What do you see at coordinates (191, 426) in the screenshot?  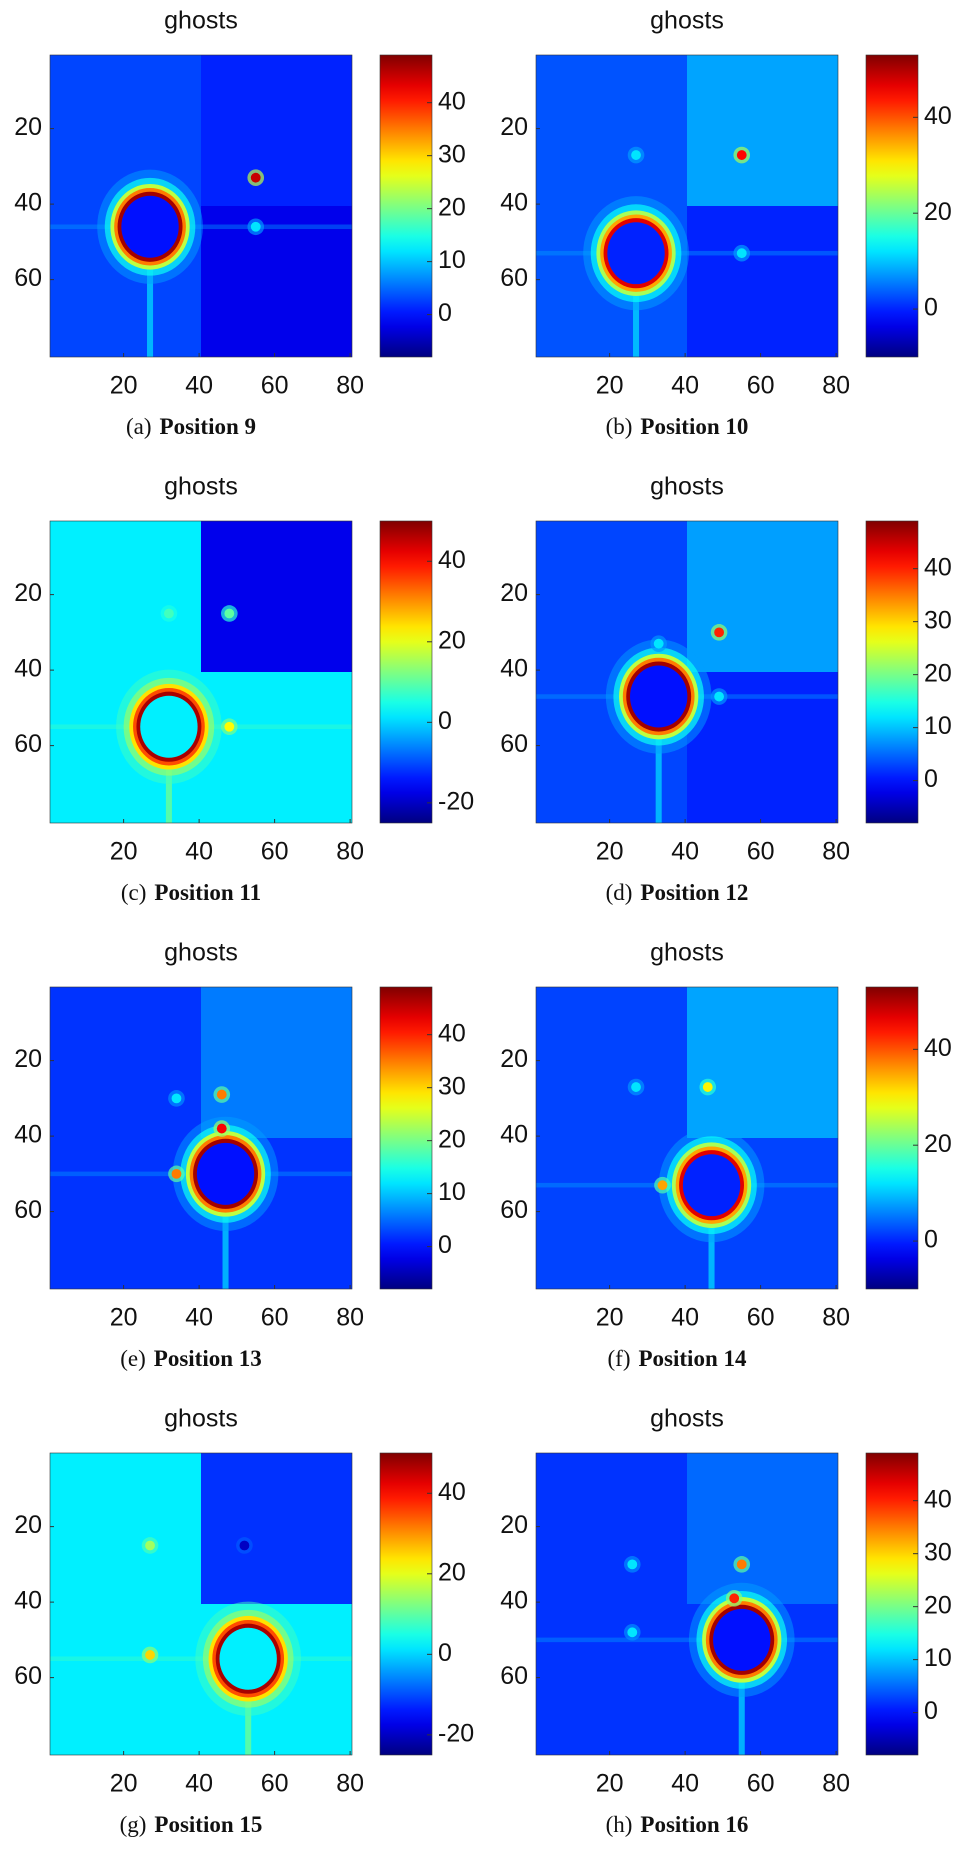 I see `caption: (a) Position 9` at bounding box center [191, 426].